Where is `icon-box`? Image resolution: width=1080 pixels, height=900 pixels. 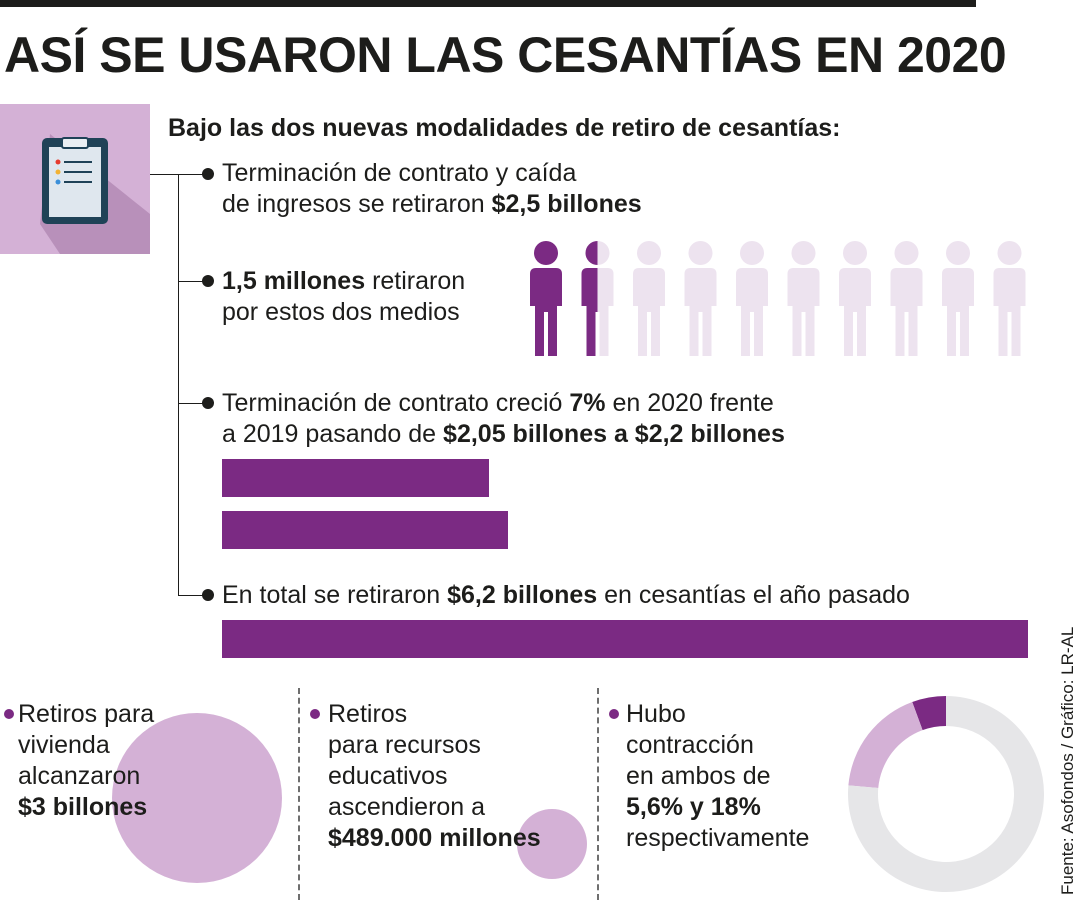 icon-box is located at coordinates (75, 179).